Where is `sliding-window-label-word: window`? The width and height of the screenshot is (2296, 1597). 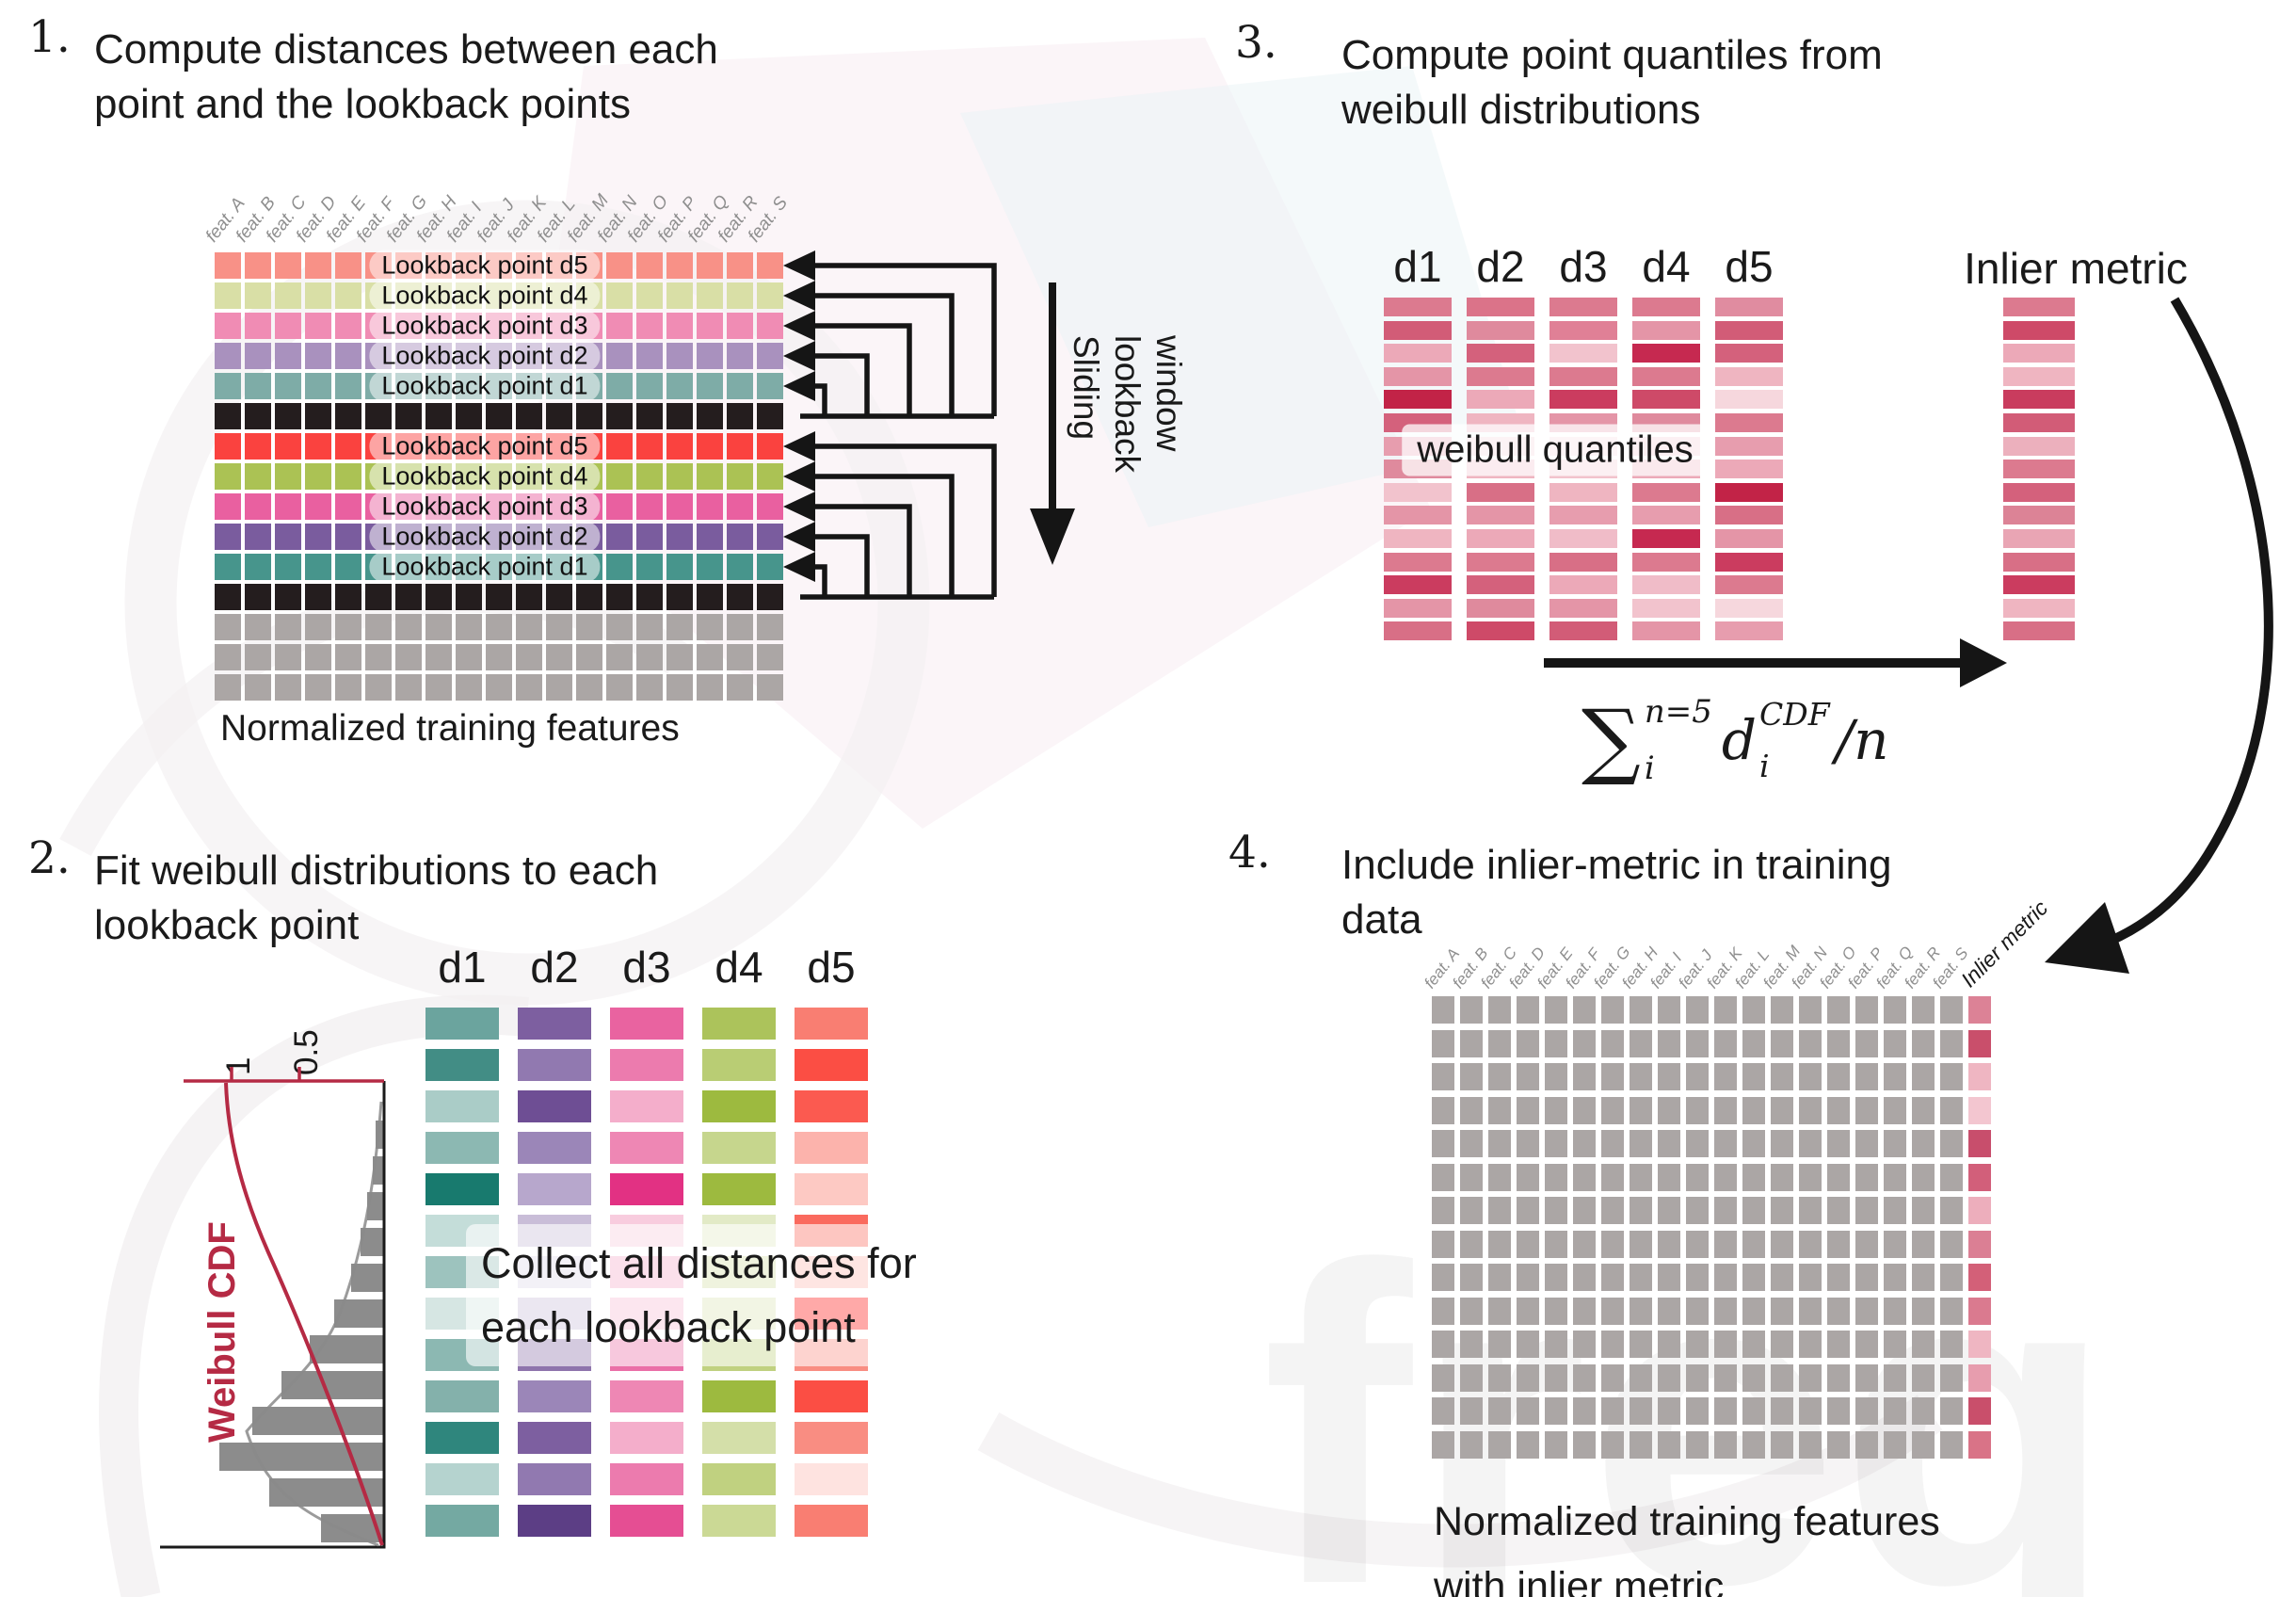
sliding-window-label-word: window is located at coordinates (1168, 393).